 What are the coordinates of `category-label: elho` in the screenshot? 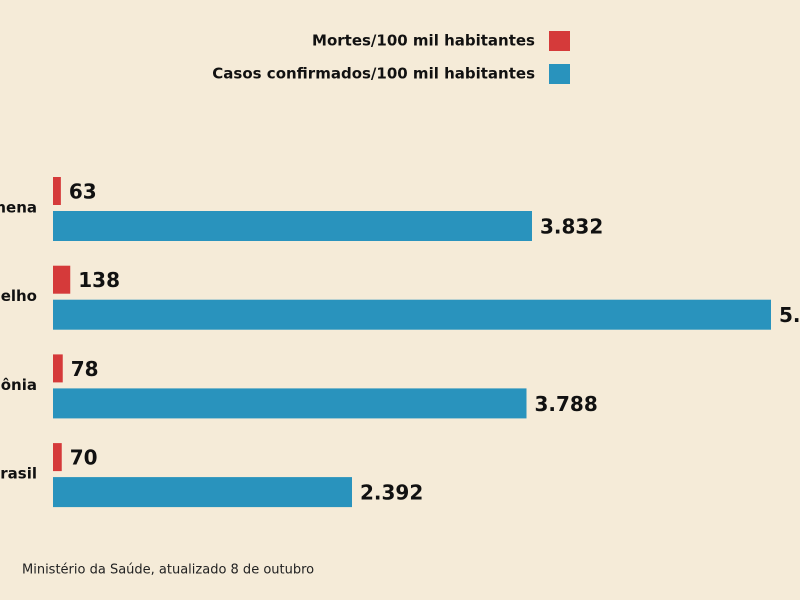 It's located at (19, 296).